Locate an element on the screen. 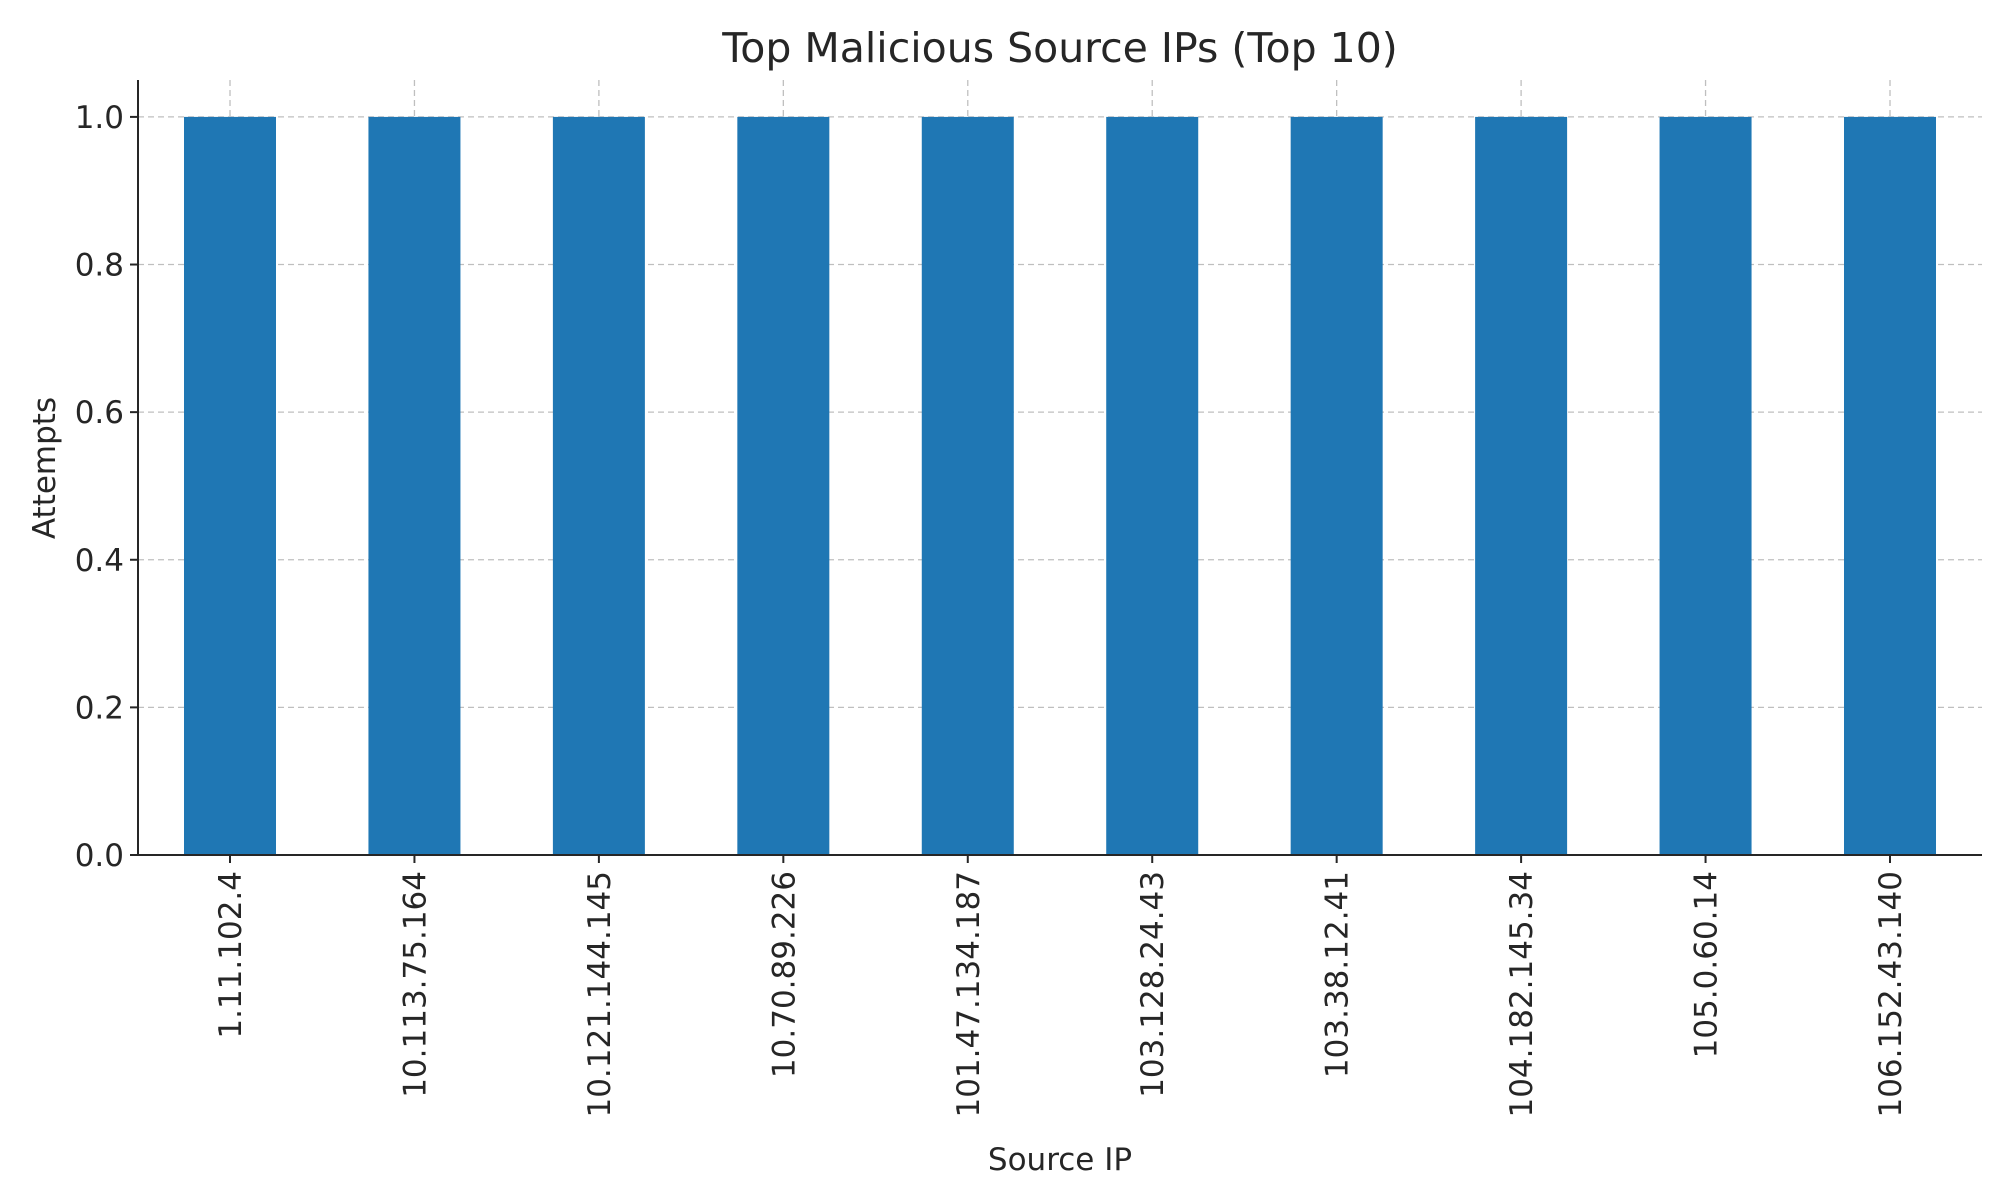 The width and height of the screenshot is (2000, 1200). y-tick-label: 0.0 is located at coordinates (99, 856).